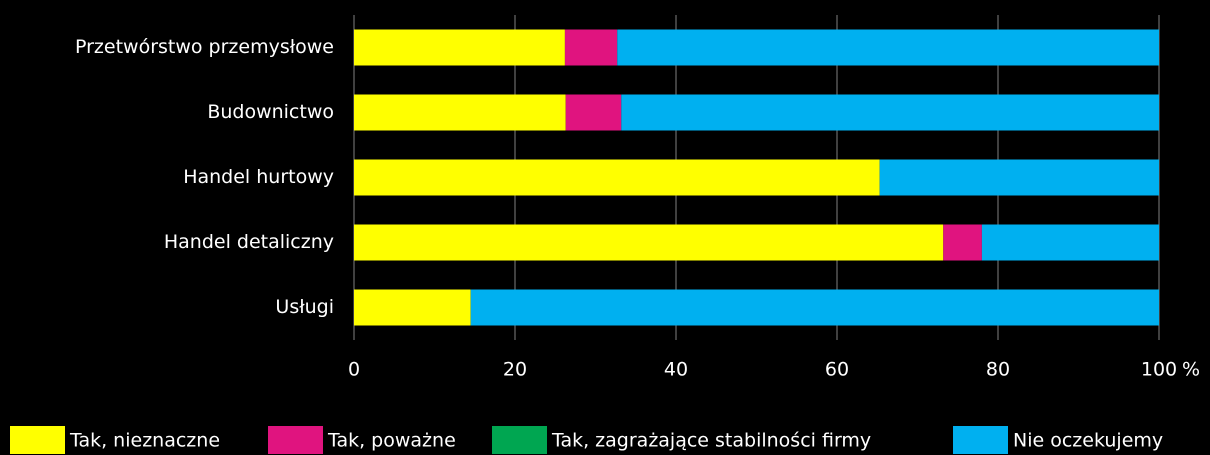 The height and width of the screenshot is (455, 1210). What do you see at coordinates (837, 370) in the screenshot?
I see `x-tick-label: 60` at bounding box center [837, 370].